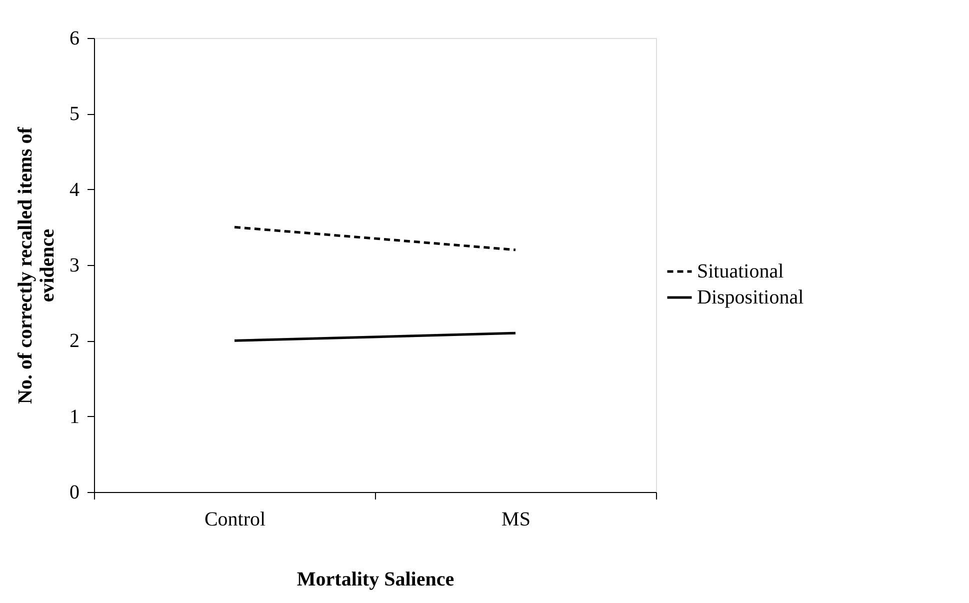 The height and width of the screenshot is (603, 969). Describe the element at coordinates (75, 39) in the screenshot. I see `y-tick-label: 6` at that location.